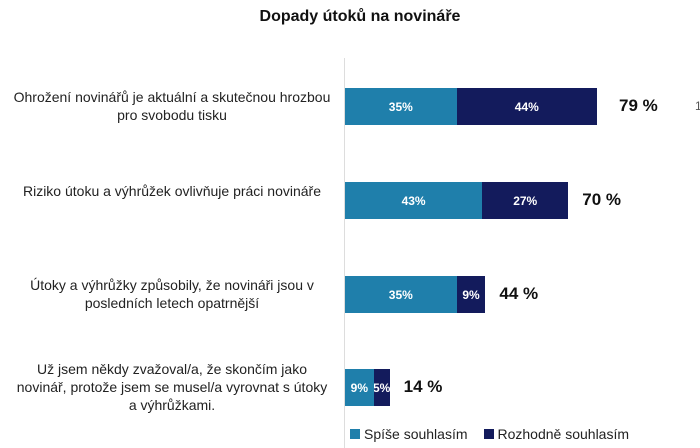  Describe the element at coordinates (344, 253) in the screenshot. I see `category-axis-line` at that location.